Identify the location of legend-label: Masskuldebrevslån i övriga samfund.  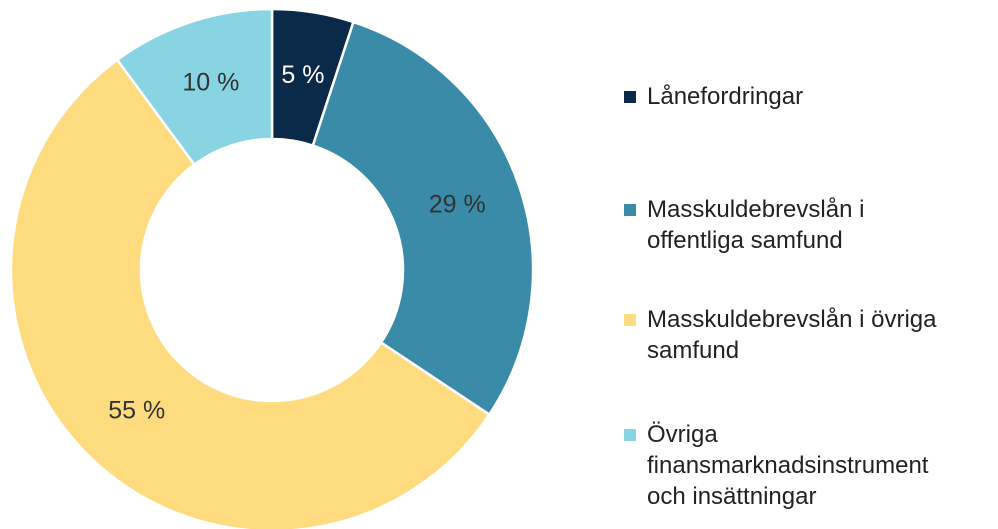
(792, 335).